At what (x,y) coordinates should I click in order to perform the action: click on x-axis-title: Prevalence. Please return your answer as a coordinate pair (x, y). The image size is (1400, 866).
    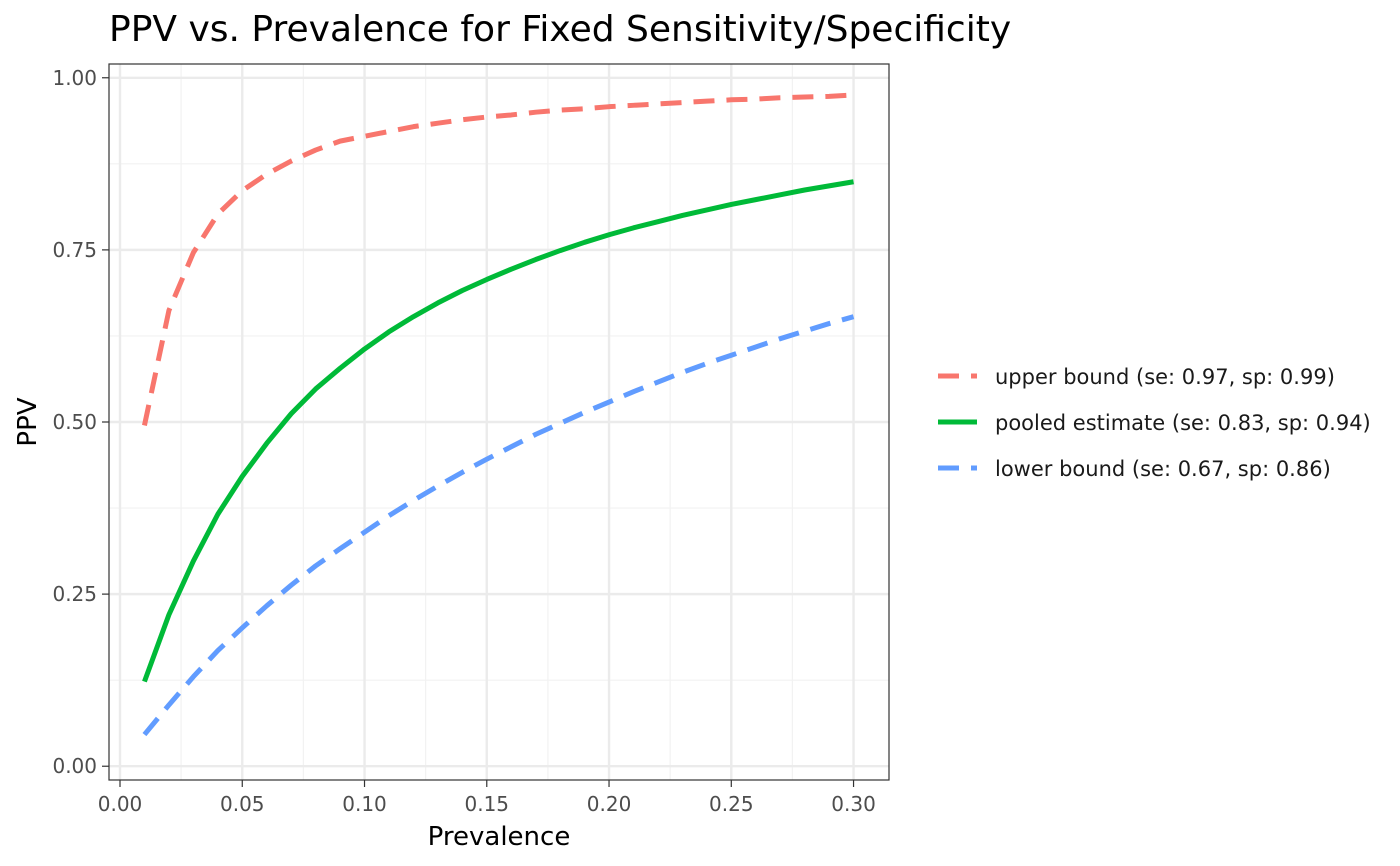
    Looking at the image, I should click on (499, 837).